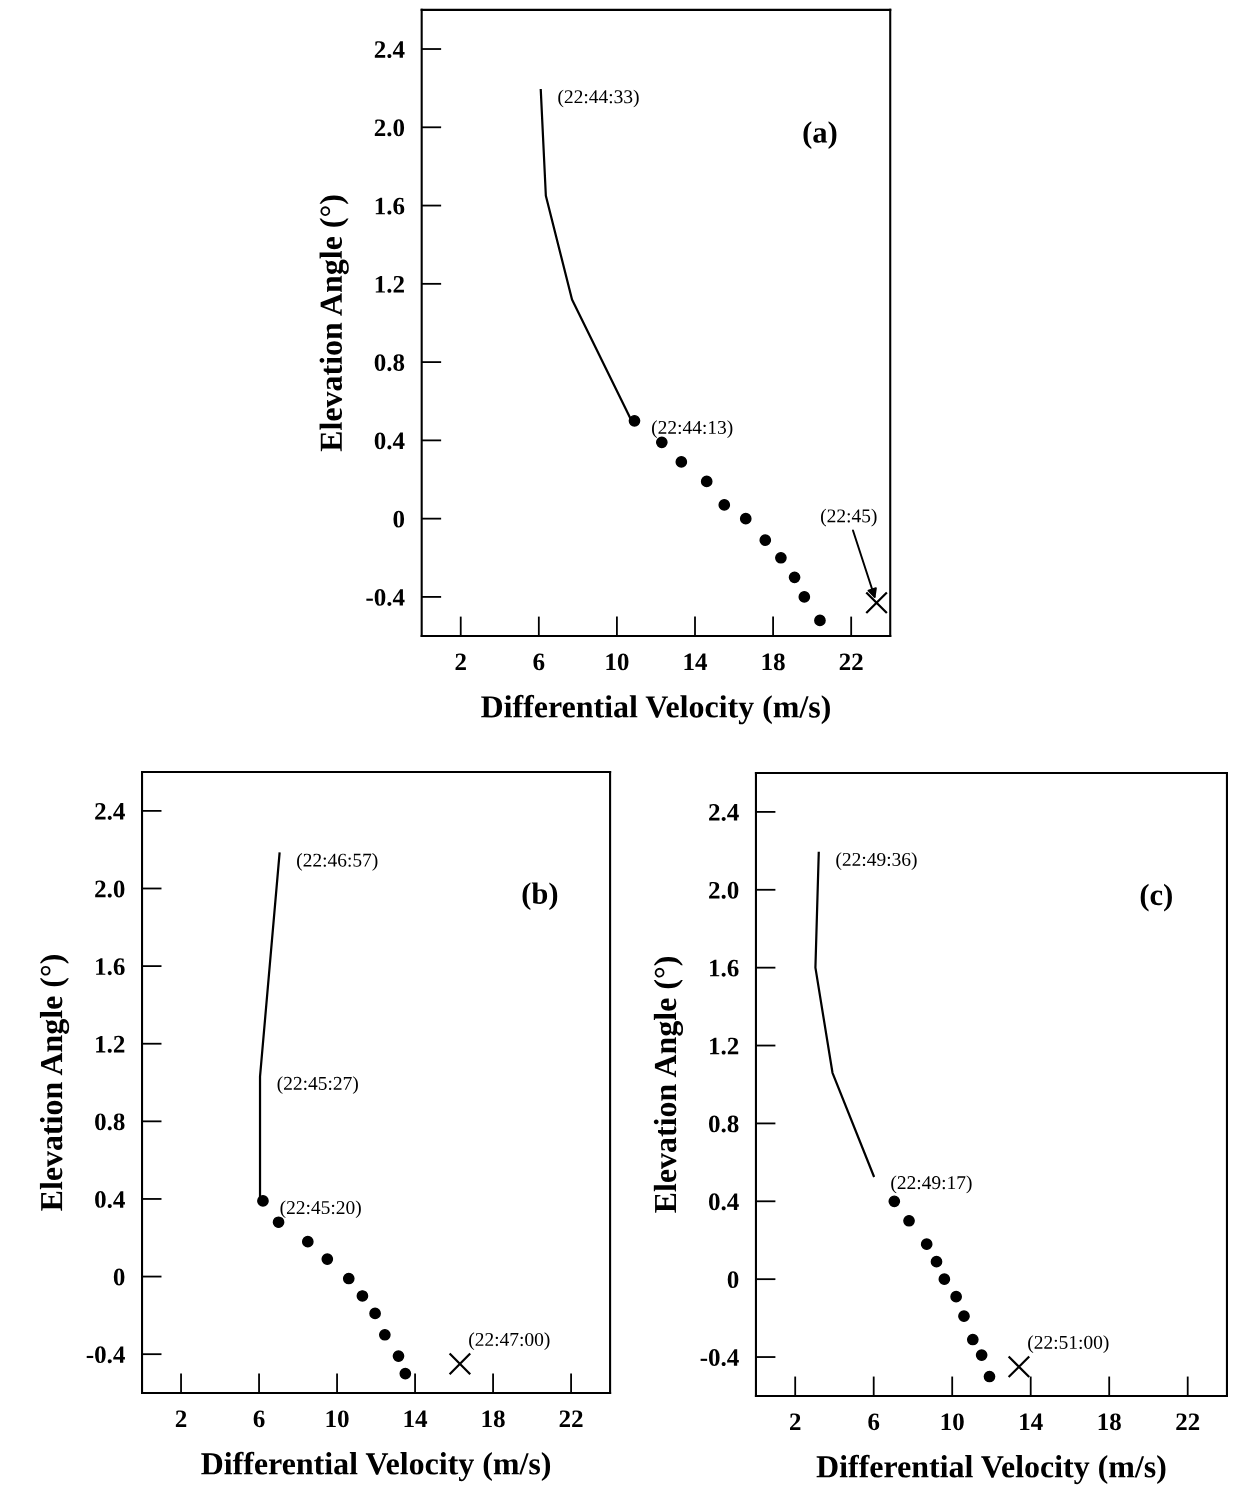 The width and height of the screenshot is (1233, 1498). Describe the element at coordinates (1068, 1344) in the screenshot. I see `annotation: (22:51:00)` at that location.